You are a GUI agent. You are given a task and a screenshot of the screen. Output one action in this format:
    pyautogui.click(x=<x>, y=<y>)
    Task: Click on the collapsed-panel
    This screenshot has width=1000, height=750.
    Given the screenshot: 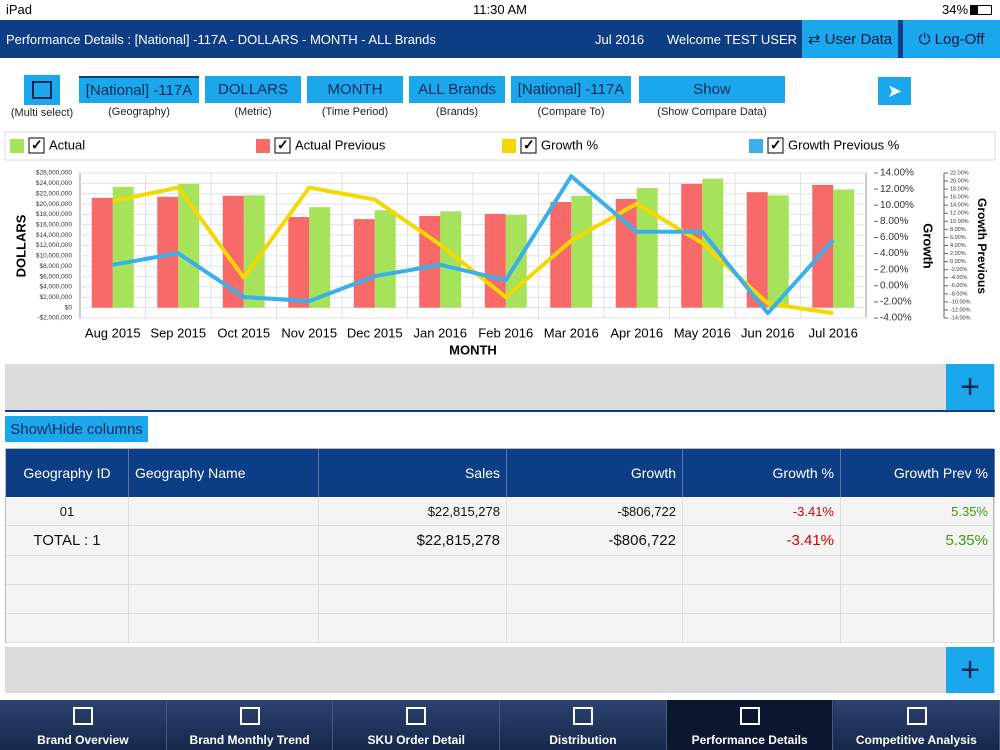 What is the action you would take?
    pyautogui.click(x=500, y=670)
    